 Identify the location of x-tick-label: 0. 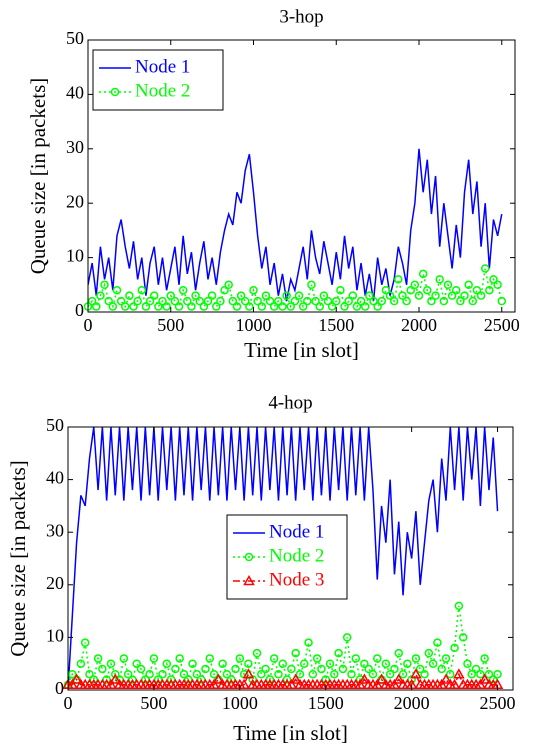
(88, 325).